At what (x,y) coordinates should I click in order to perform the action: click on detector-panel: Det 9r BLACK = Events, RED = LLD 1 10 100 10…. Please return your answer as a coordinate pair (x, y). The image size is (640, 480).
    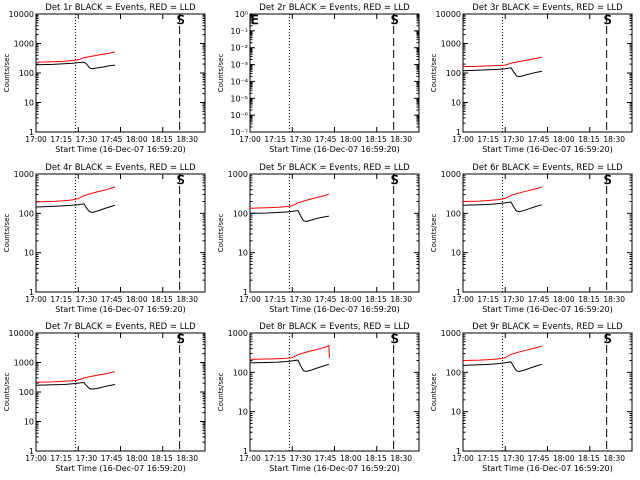
    Looking at the image, I should click on (531, 397).